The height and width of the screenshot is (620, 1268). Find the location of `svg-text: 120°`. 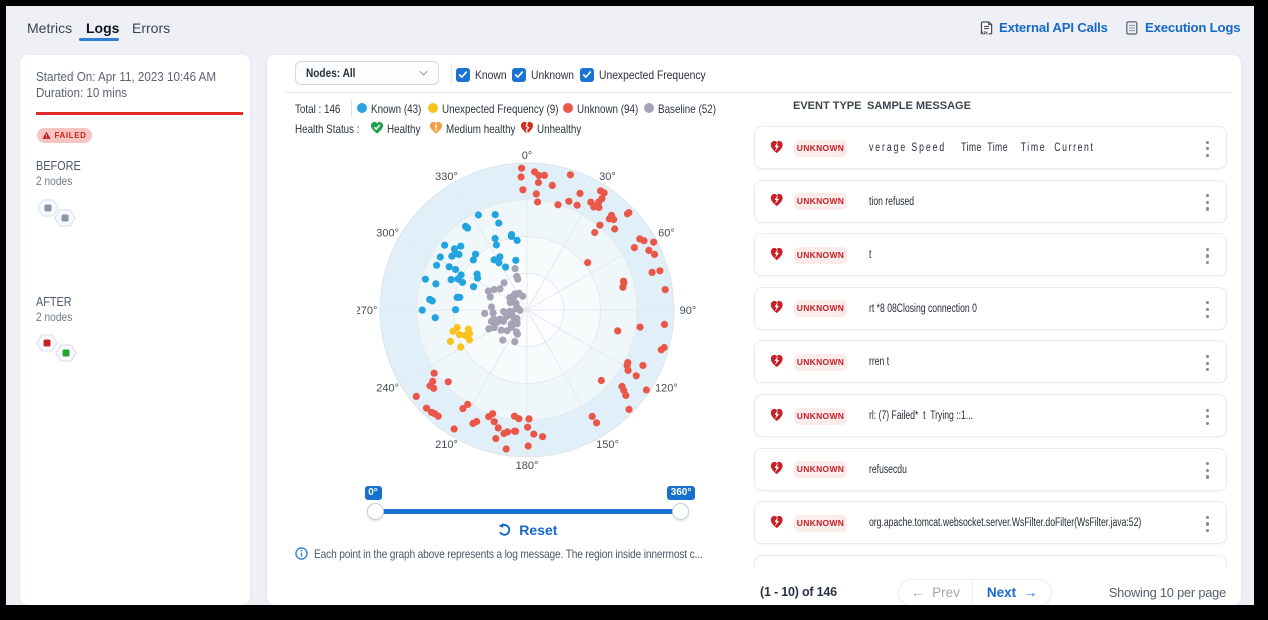

svg-text: 120° is located at coordinates (666, 389).